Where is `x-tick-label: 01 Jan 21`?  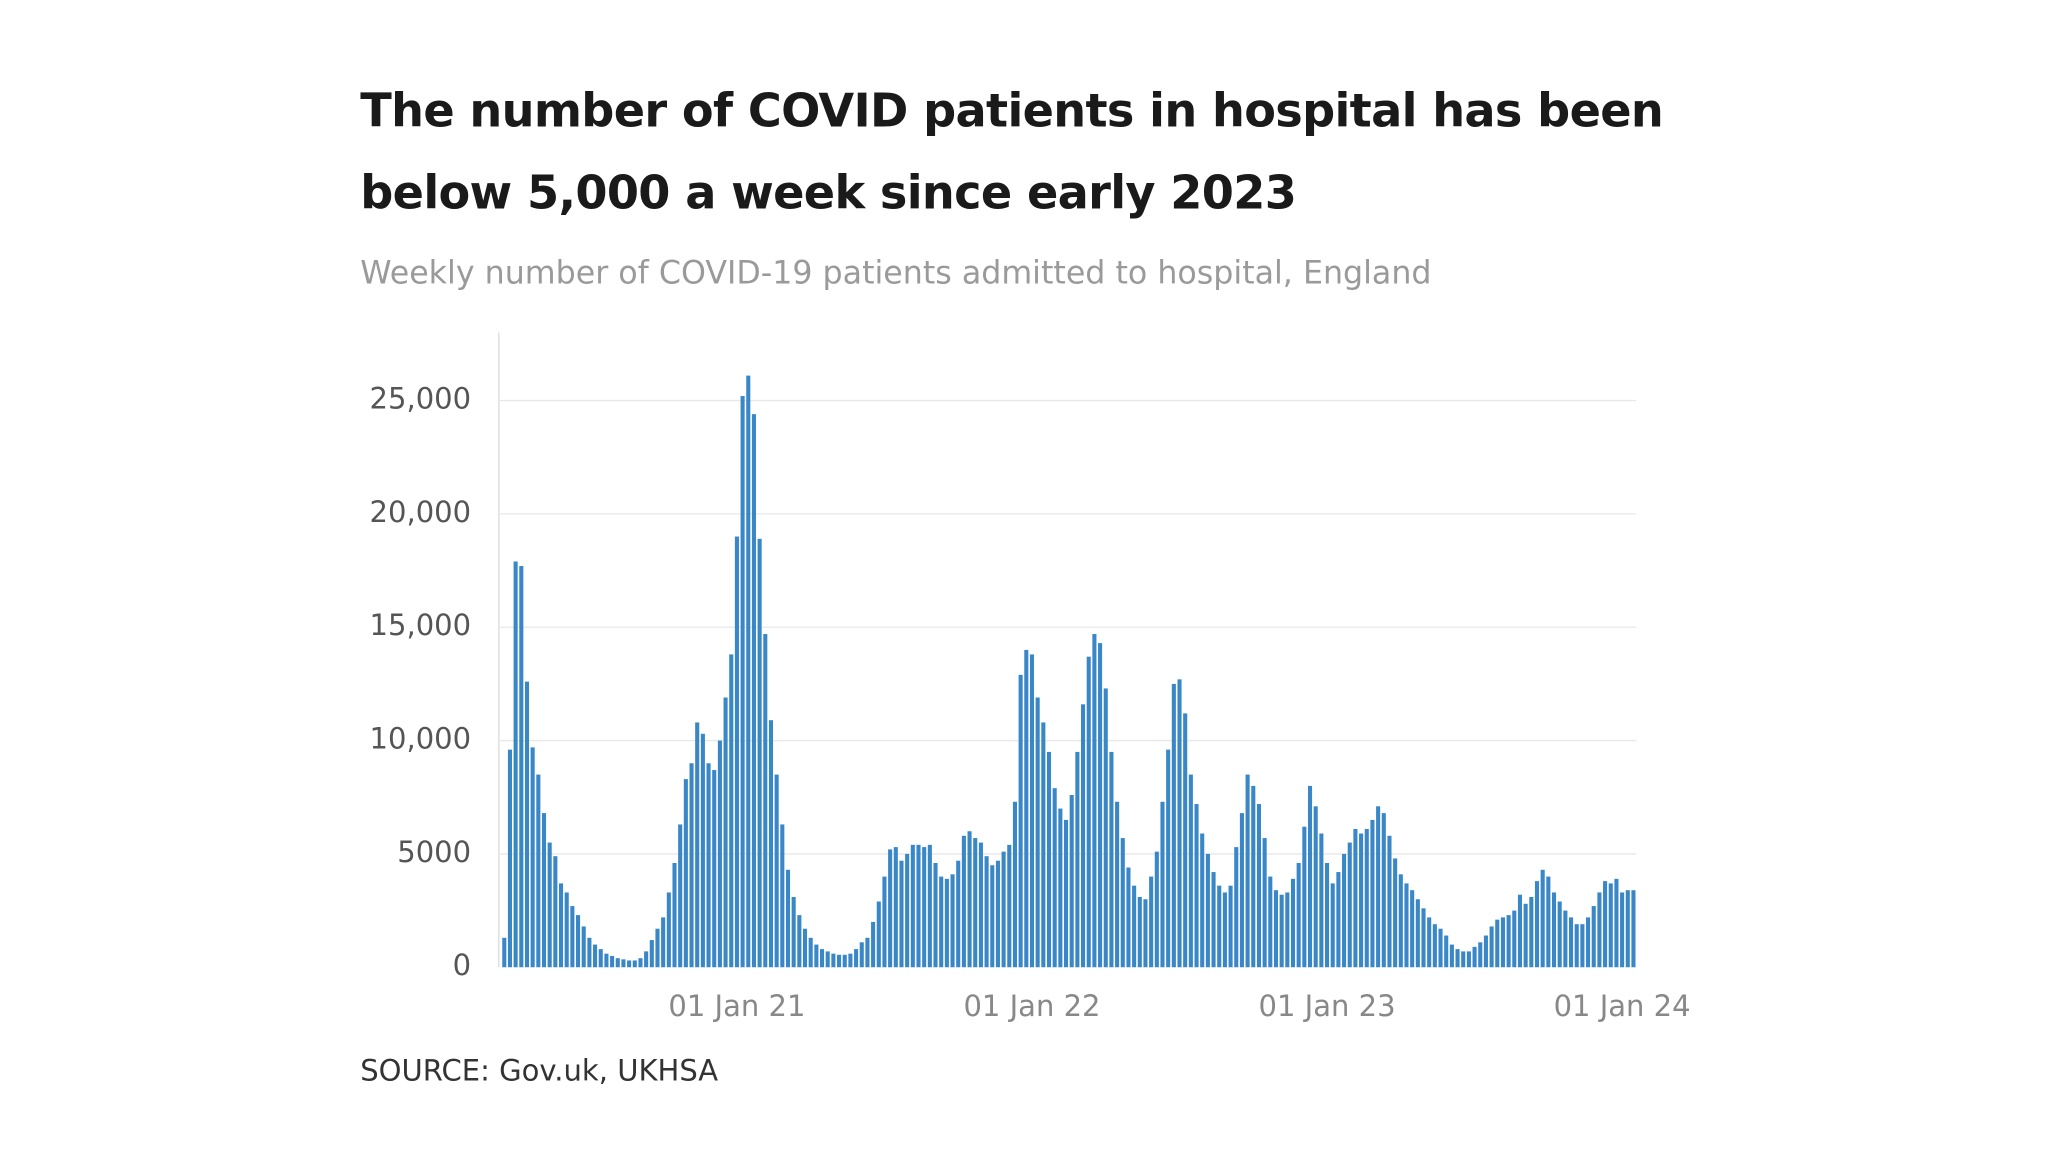 x-tick-label: 01 Jan 21 is located at coordinates (736, 1006).